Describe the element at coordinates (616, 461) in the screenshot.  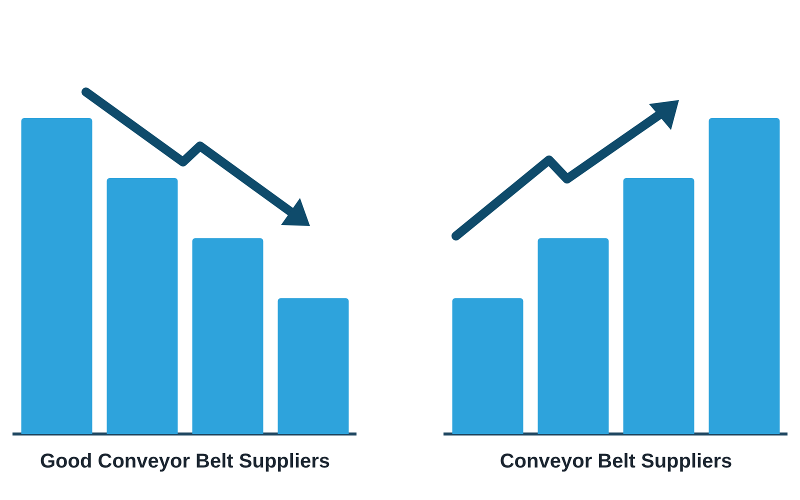
I see `x-axis-title: Conveyor Belt Suppliers` at that location.